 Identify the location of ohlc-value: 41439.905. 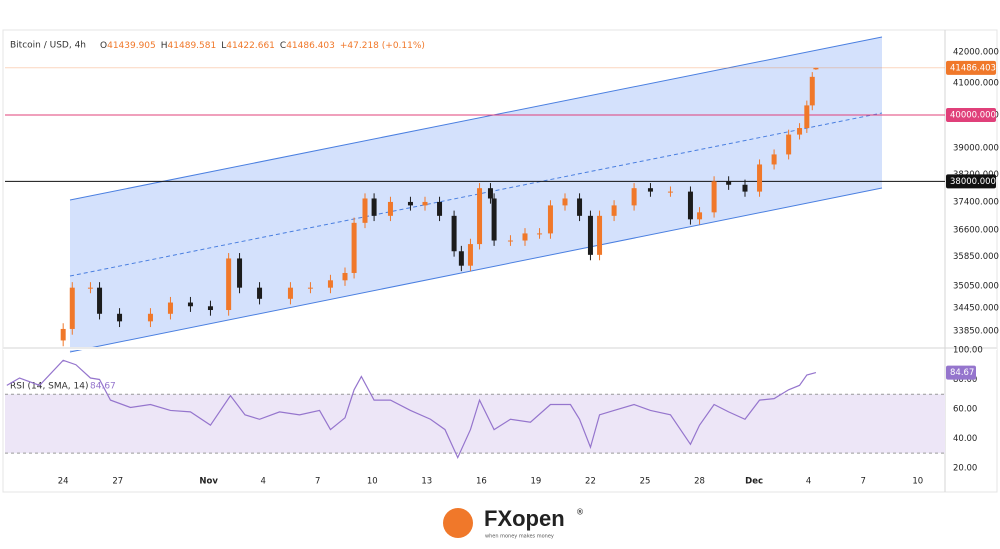
(131, 46).